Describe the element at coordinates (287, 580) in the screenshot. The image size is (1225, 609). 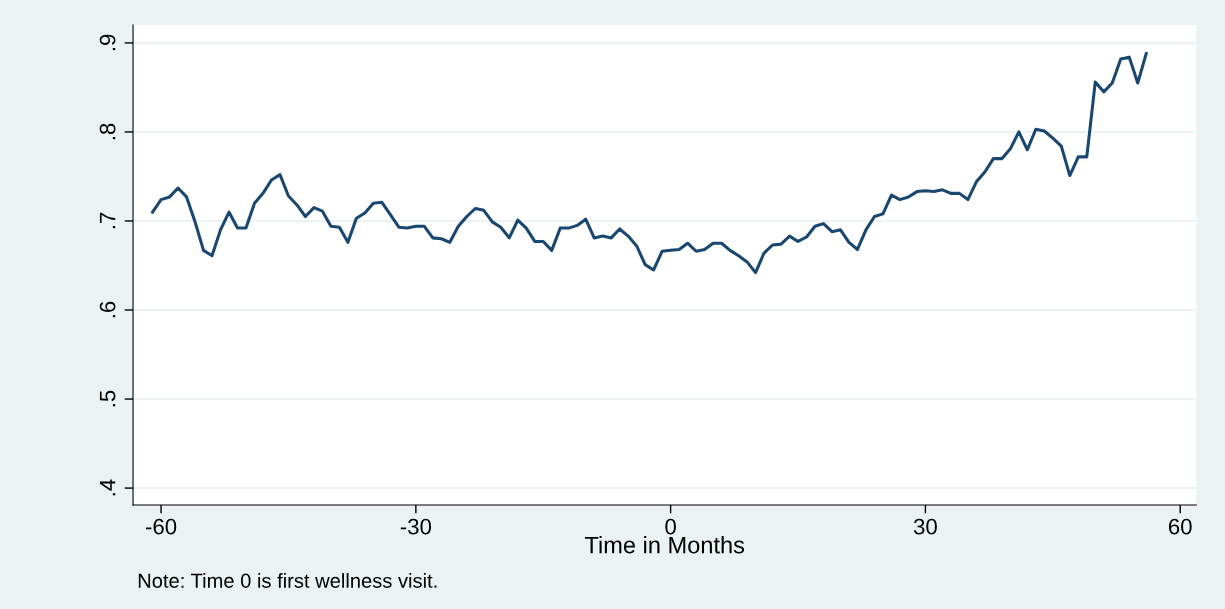
I see `text: Note: Time 0 is first wellness visit.` at that location.